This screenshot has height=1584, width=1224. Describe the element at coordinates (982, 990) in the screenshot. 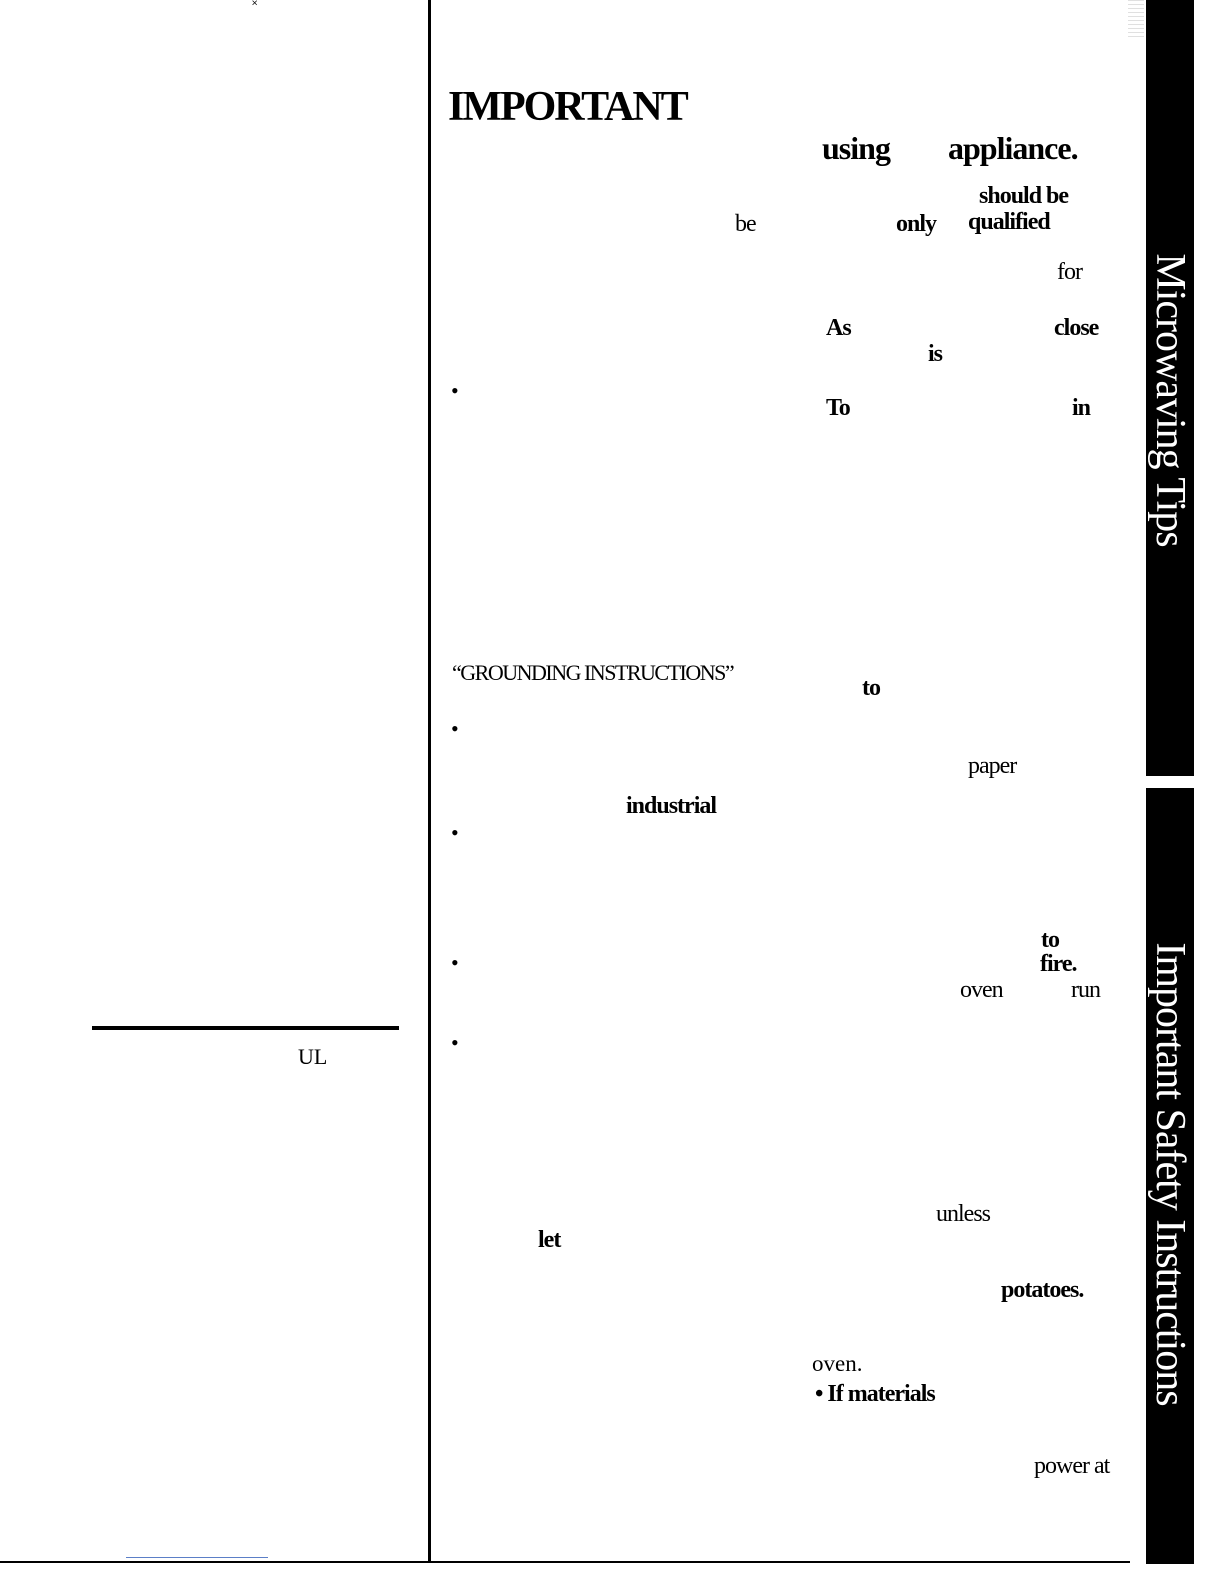

I see `text-oven: oven` at that location.